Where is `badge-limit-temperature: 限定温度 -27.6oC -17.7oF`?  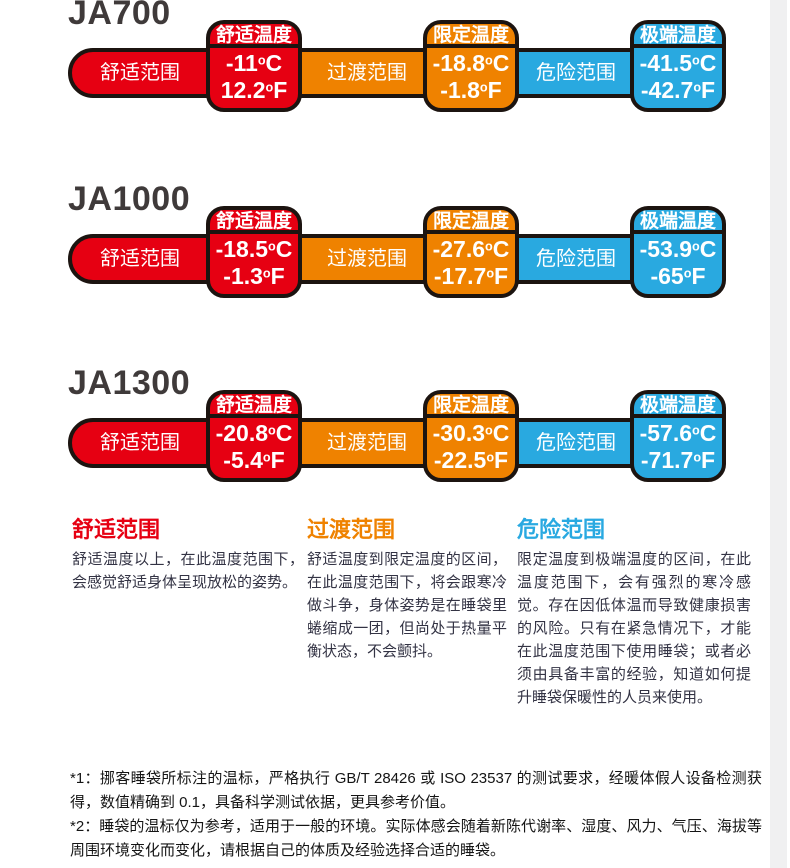
badge-limit-temperature: 限定温度 -27.6oC -17.7oF is located at coordinates (471, 252).